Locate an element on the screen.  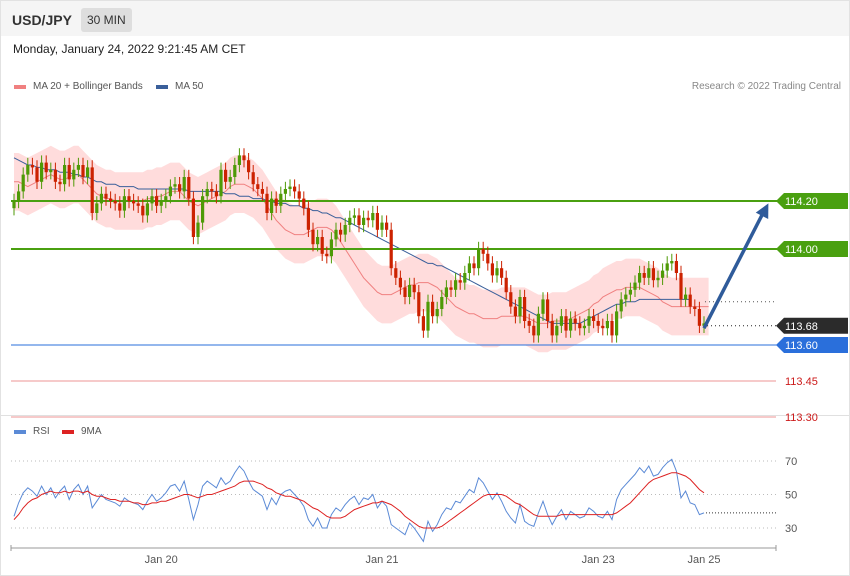
rsi-tick-30: 30 is located at coordinates (791, 529).